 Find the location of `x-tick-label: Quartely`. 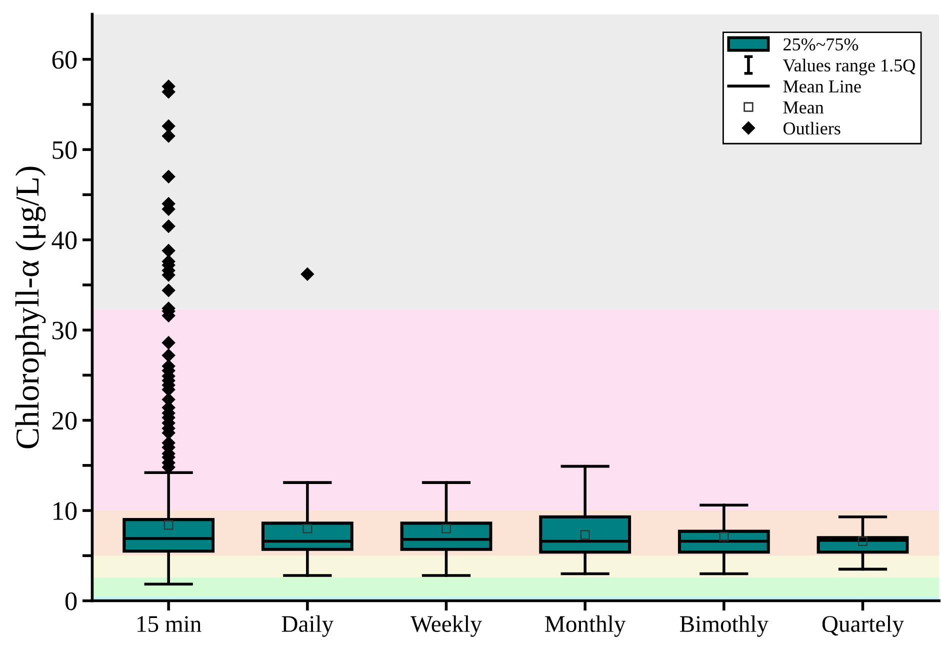

x-tick-label: Quartely is located at coordinates (863, 626).